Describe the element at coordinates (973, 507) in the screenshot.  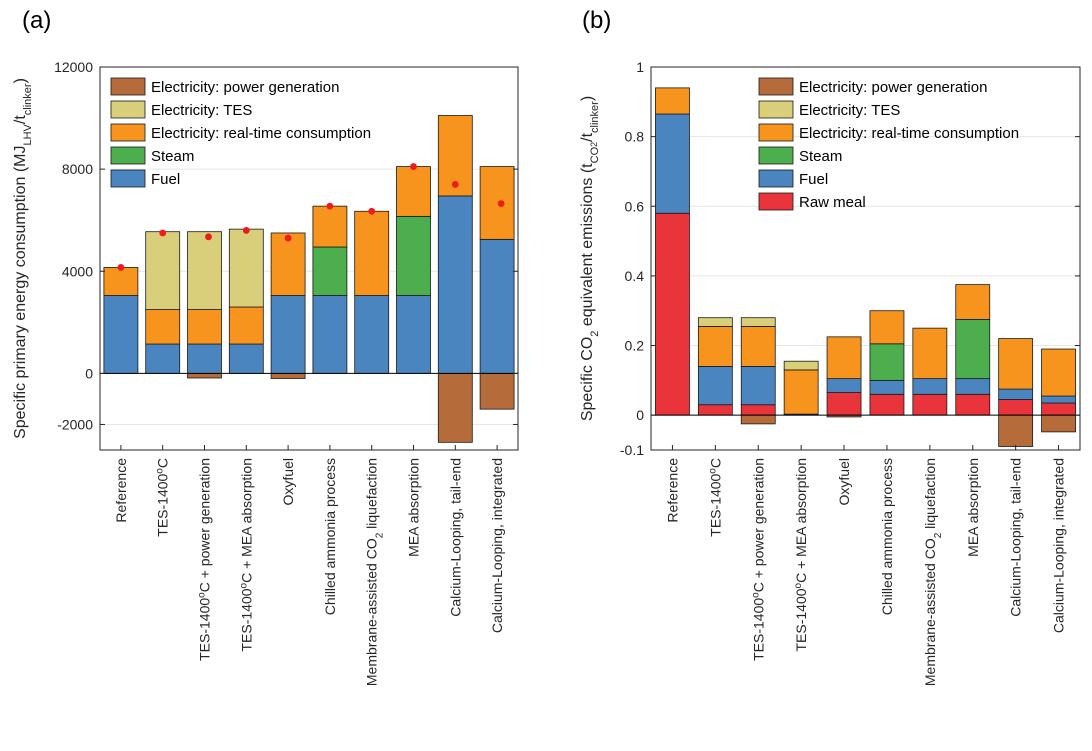
I see `xtick-label-main: MEA absorption` at that location.